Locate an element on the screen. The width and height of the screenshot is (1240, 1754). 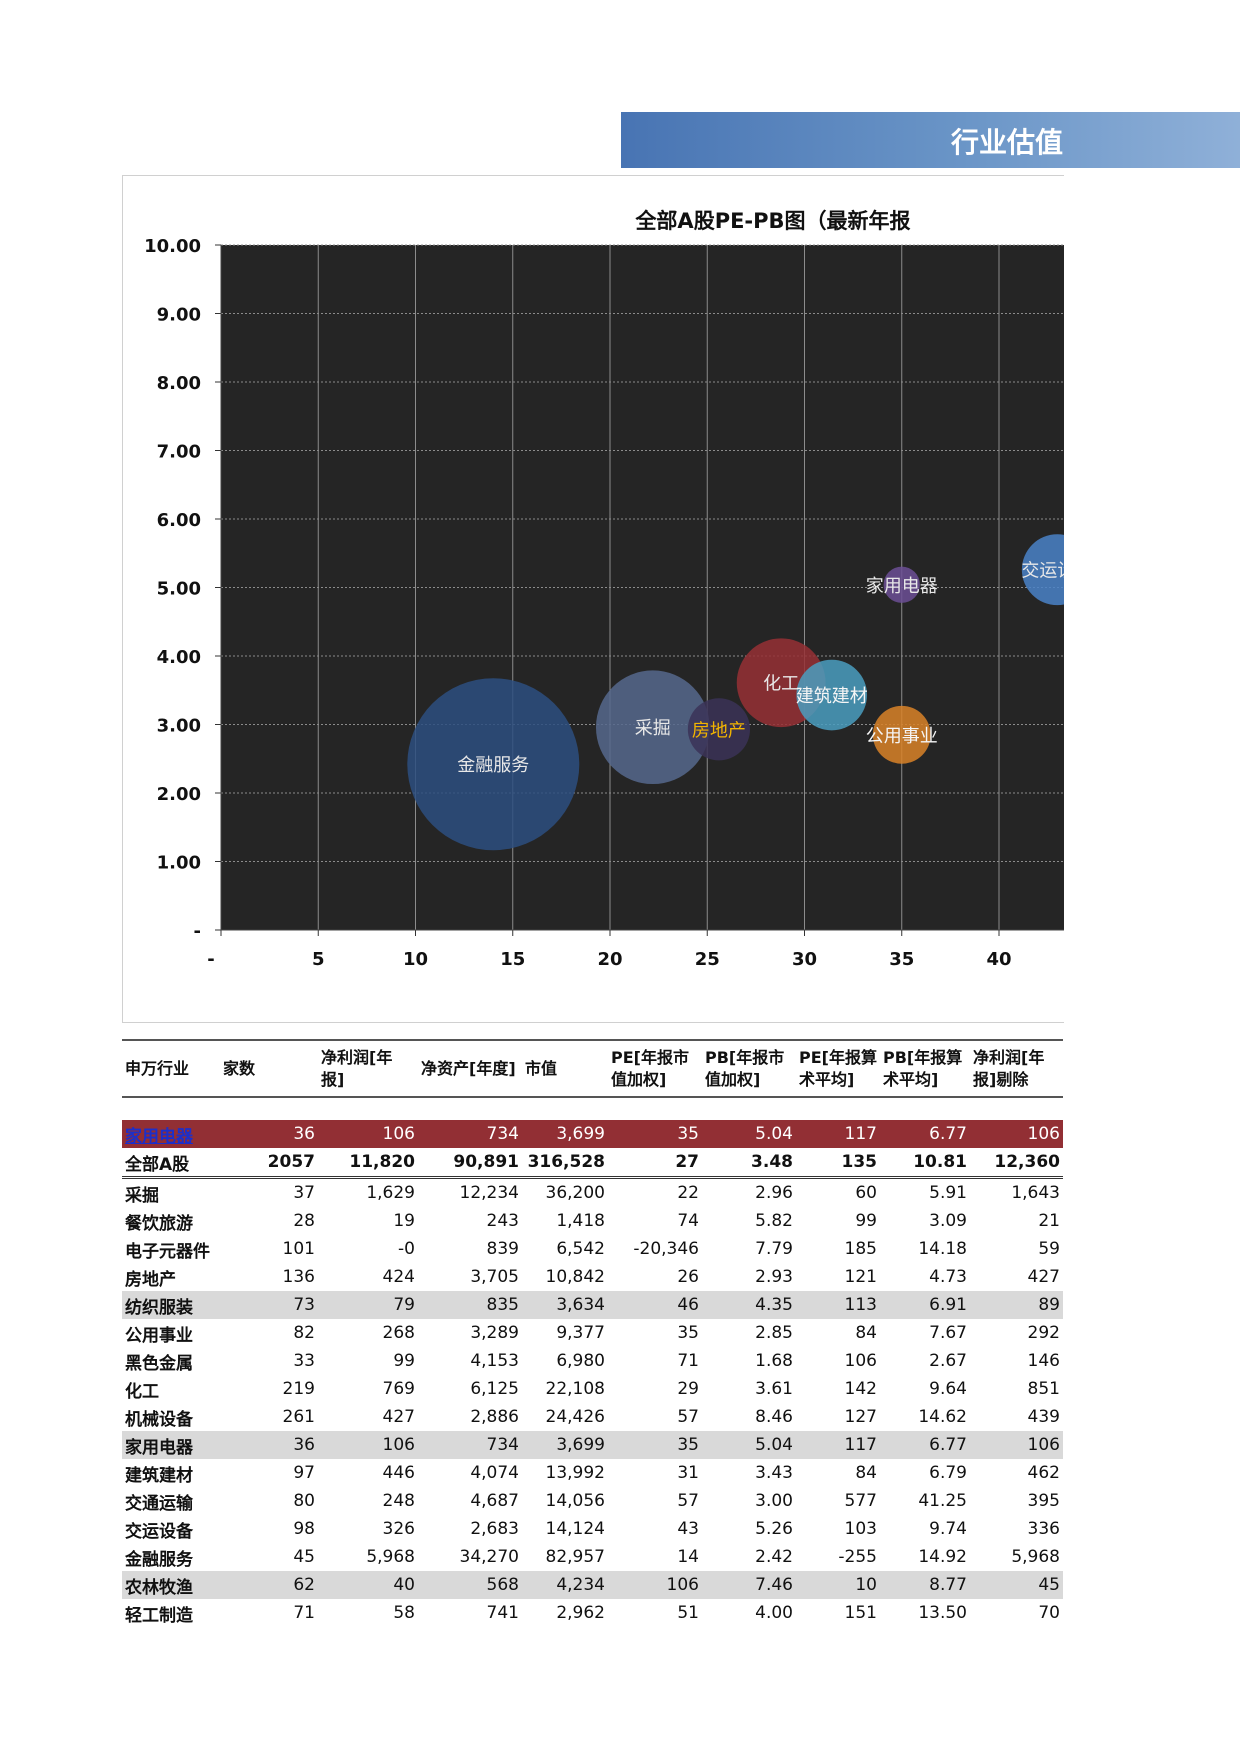
table-cell: 70 is located at coordinates (1049, 1613).